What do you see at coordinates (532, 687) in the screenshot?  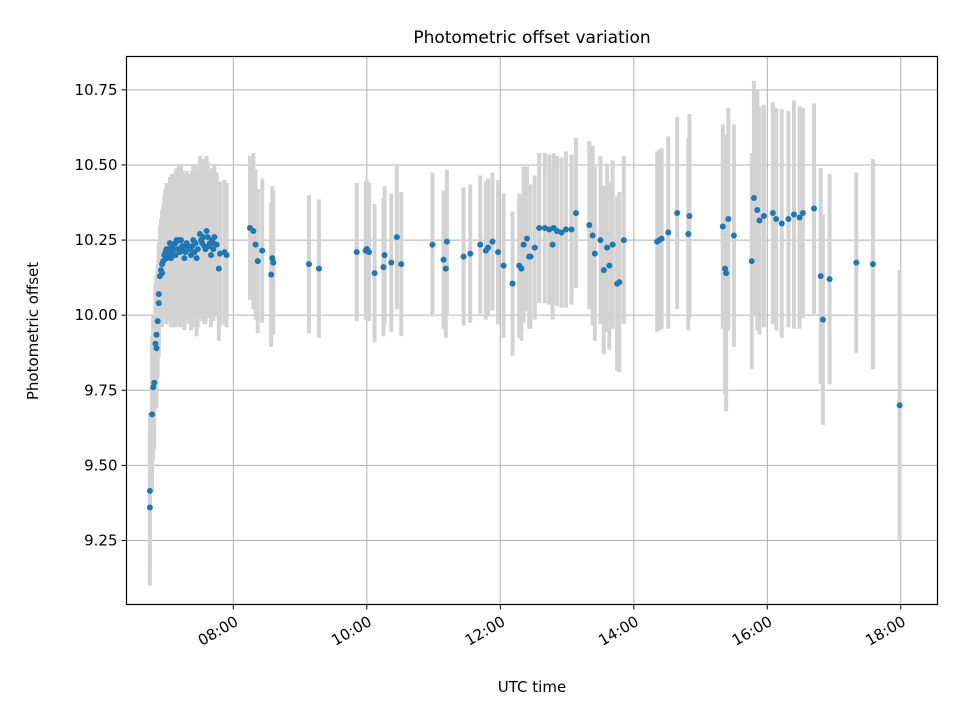 I see `x-axis-label: UTC time` at bounding box center [532, 687].